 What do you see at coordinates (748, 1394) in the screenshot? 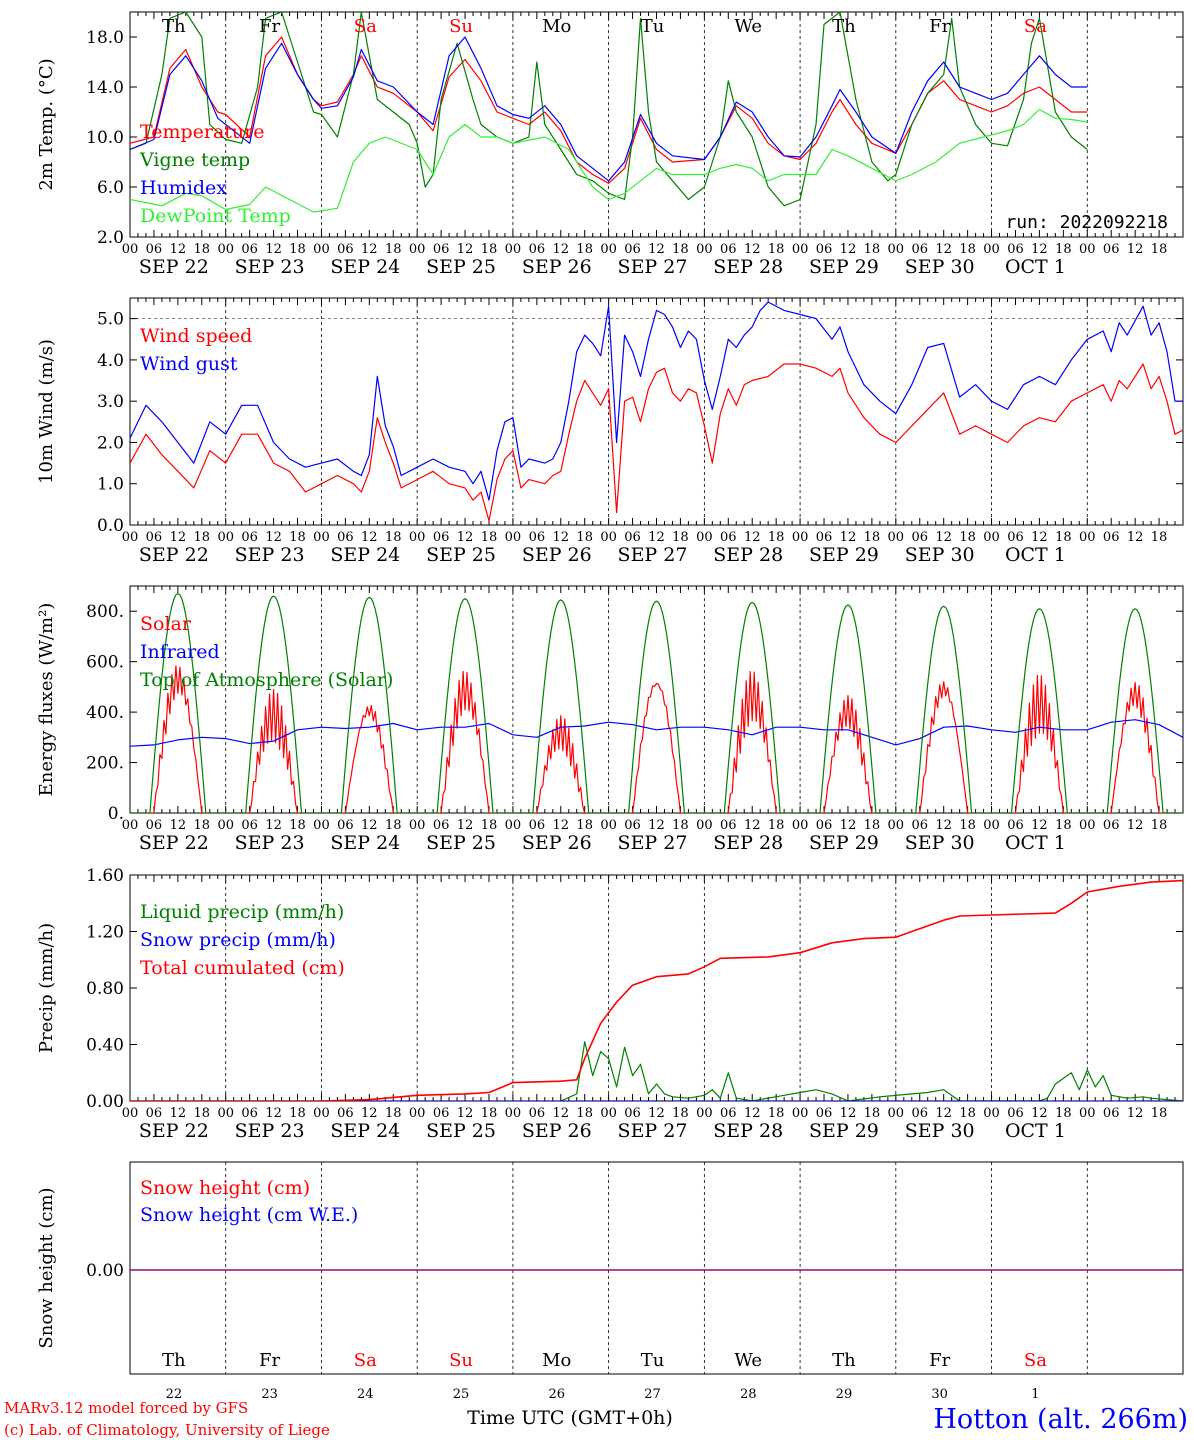
I see `day-number-label: 28` at bounding box center [748, 1394].